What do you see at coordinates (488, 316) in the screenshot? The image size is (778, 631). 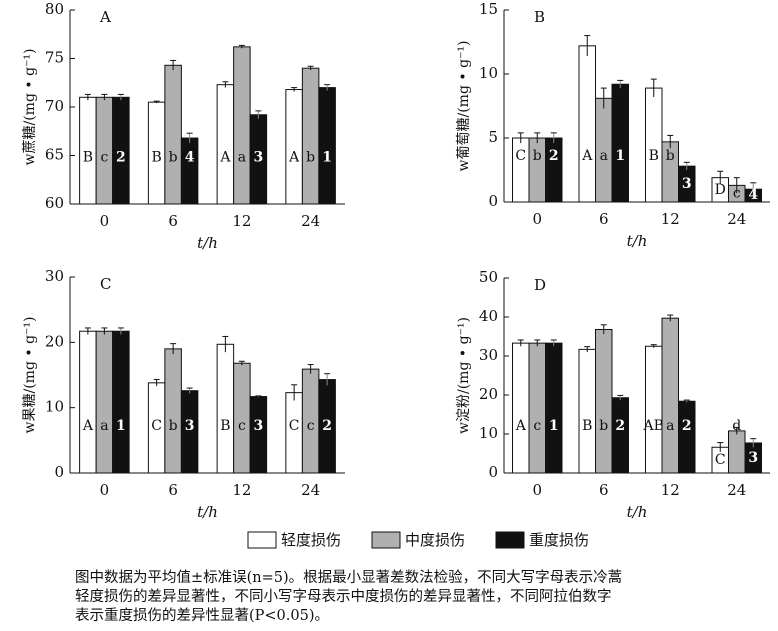 I see `y-tick-label: 40` at bounding box center [488, 316].